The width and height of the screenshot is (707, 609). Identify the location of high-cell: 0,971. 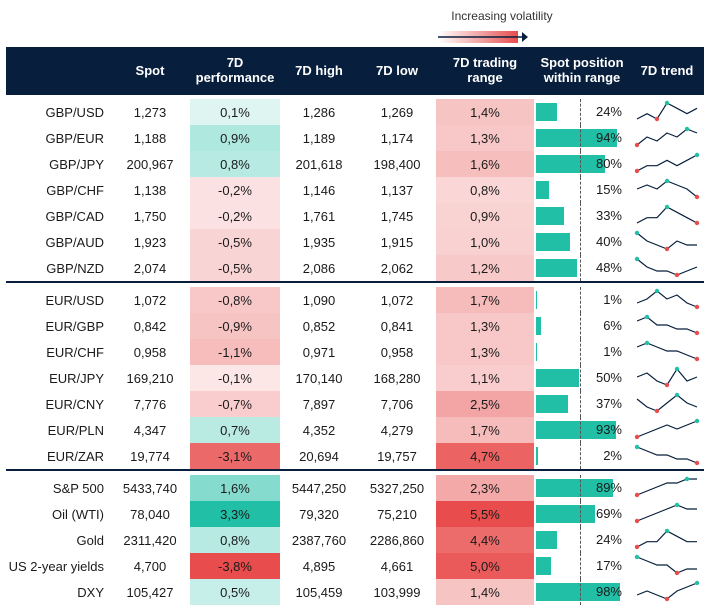
(319, 352).